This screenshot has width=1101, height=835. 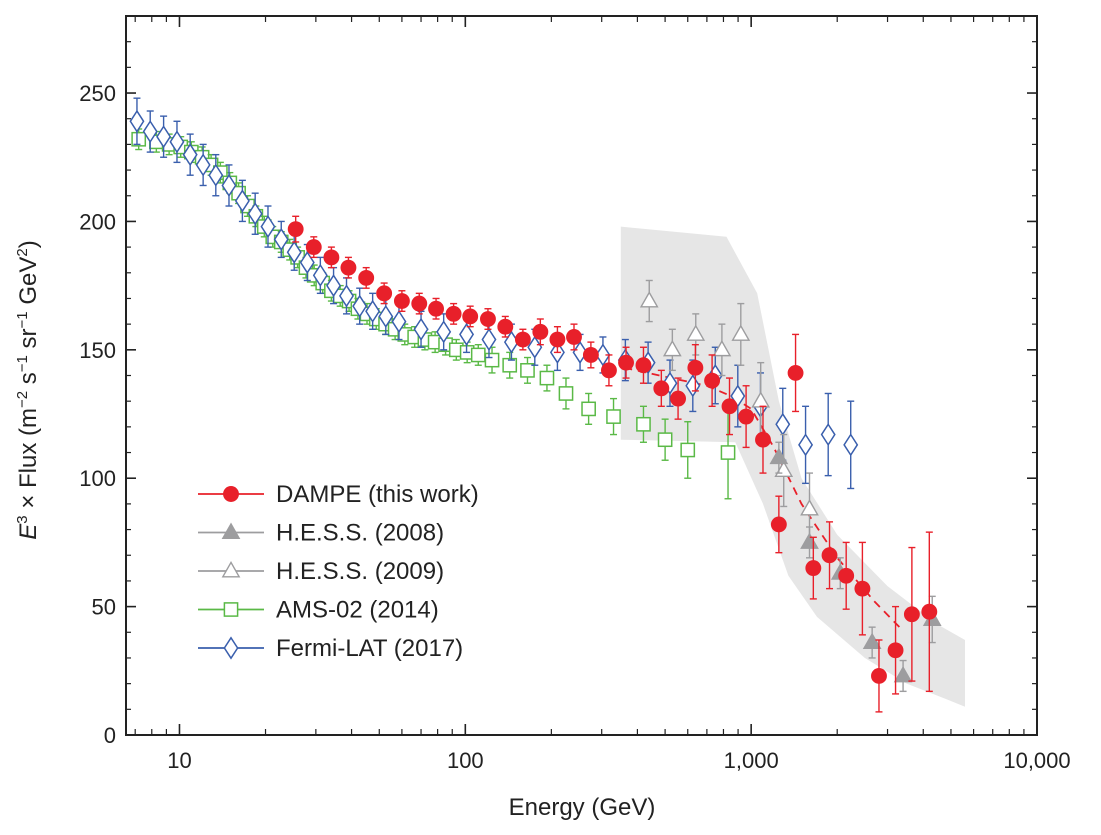 What do you see at coordinates (465, 760) in the screenshot?
I see `x-tick-label: 100` at bounding box center [465, 760].